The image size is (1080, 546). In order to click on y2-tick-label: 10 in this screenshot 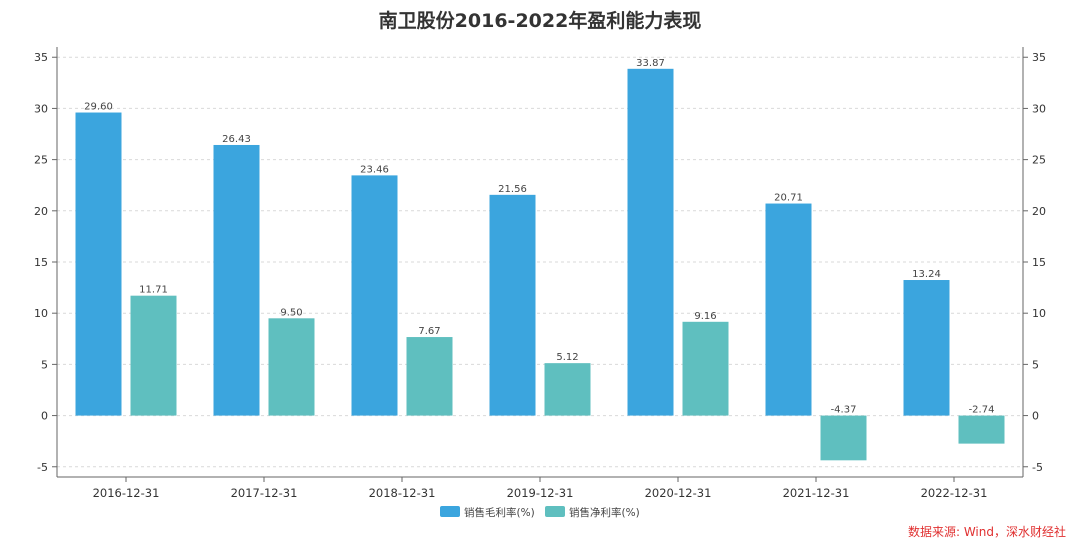, I will do `click(1039, 313)`.